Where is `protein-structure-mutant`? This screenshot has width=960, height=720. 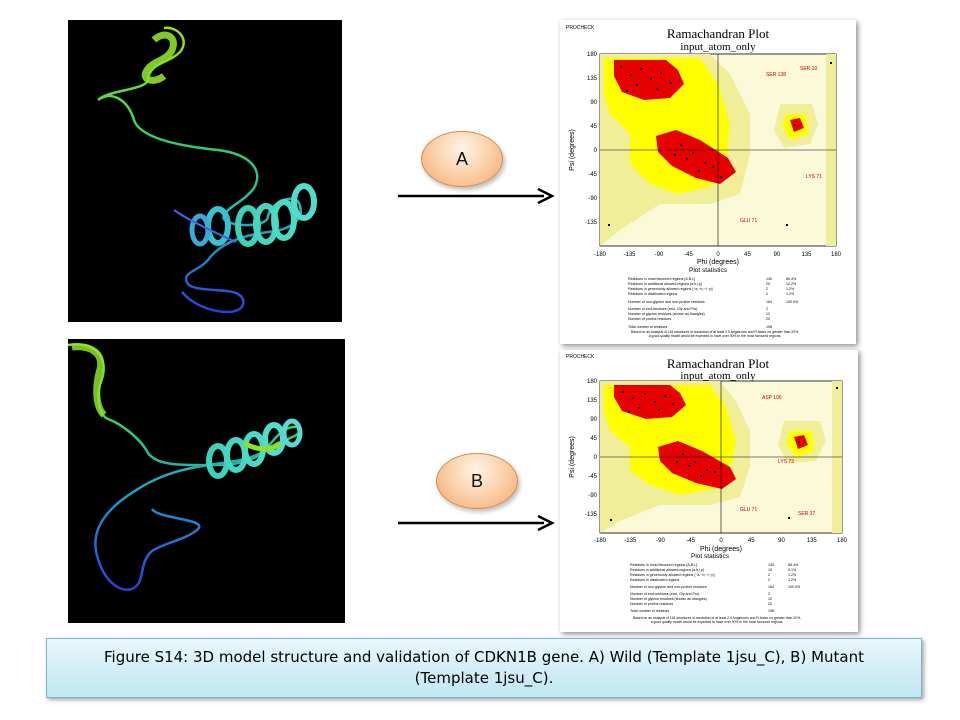 protein-structure-mutant is located at coordinates (206, 481).